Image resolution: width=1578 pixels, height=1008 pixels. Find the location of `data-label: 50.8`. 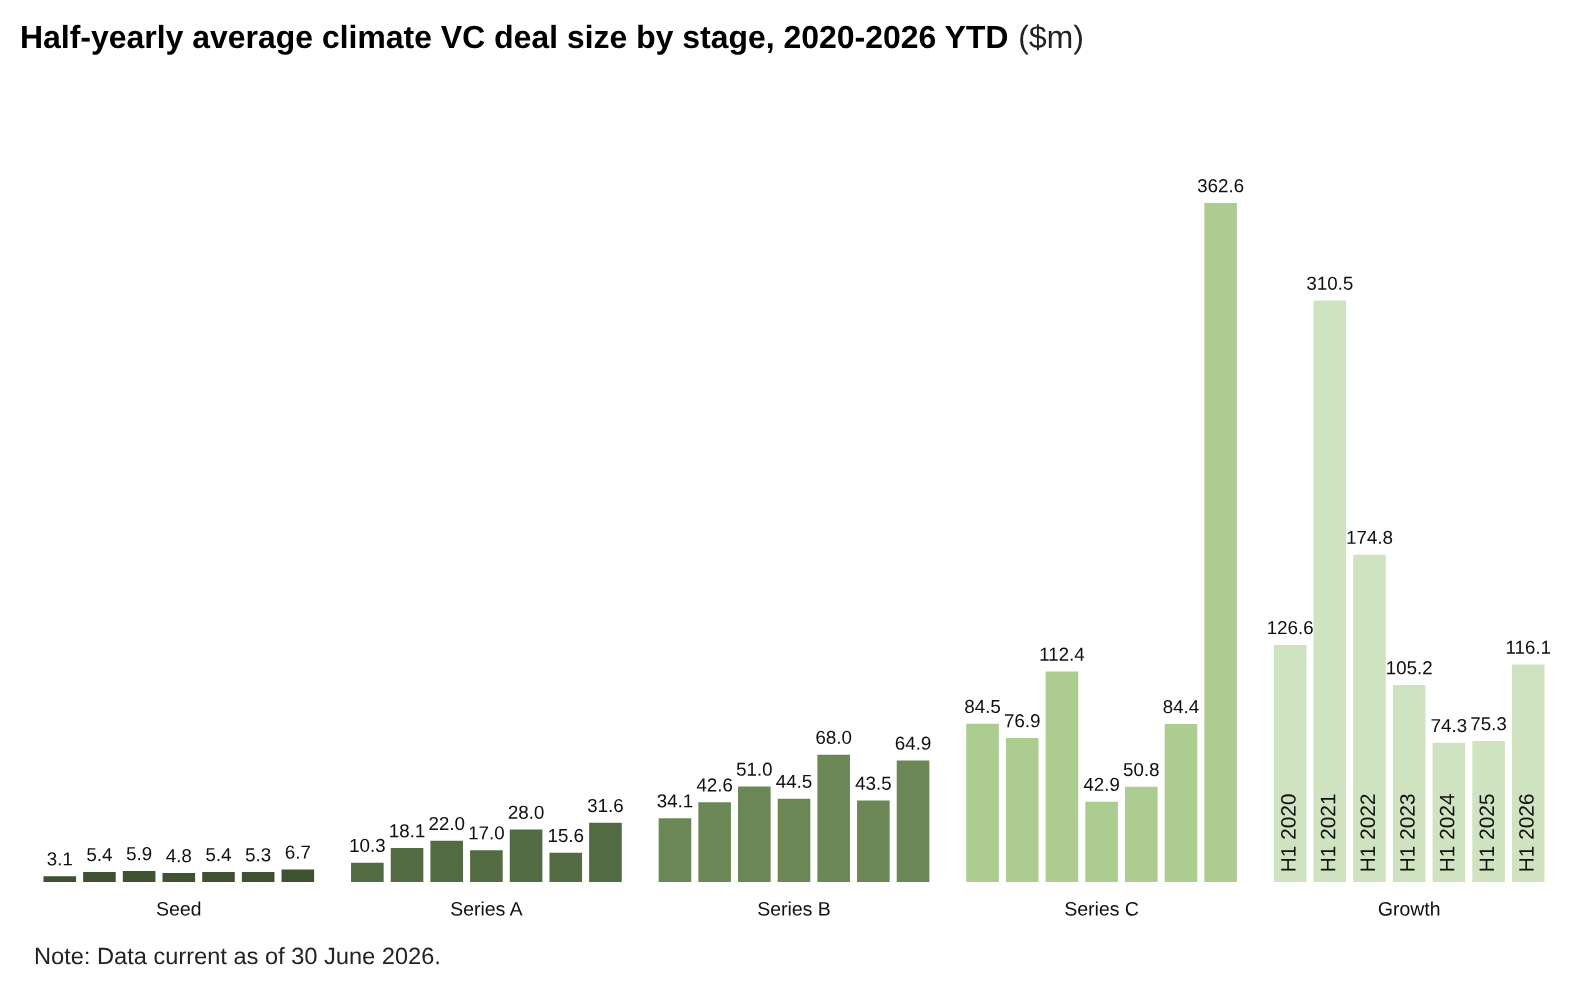

data-label: 50.8 is located at coordinates (1141, 769).